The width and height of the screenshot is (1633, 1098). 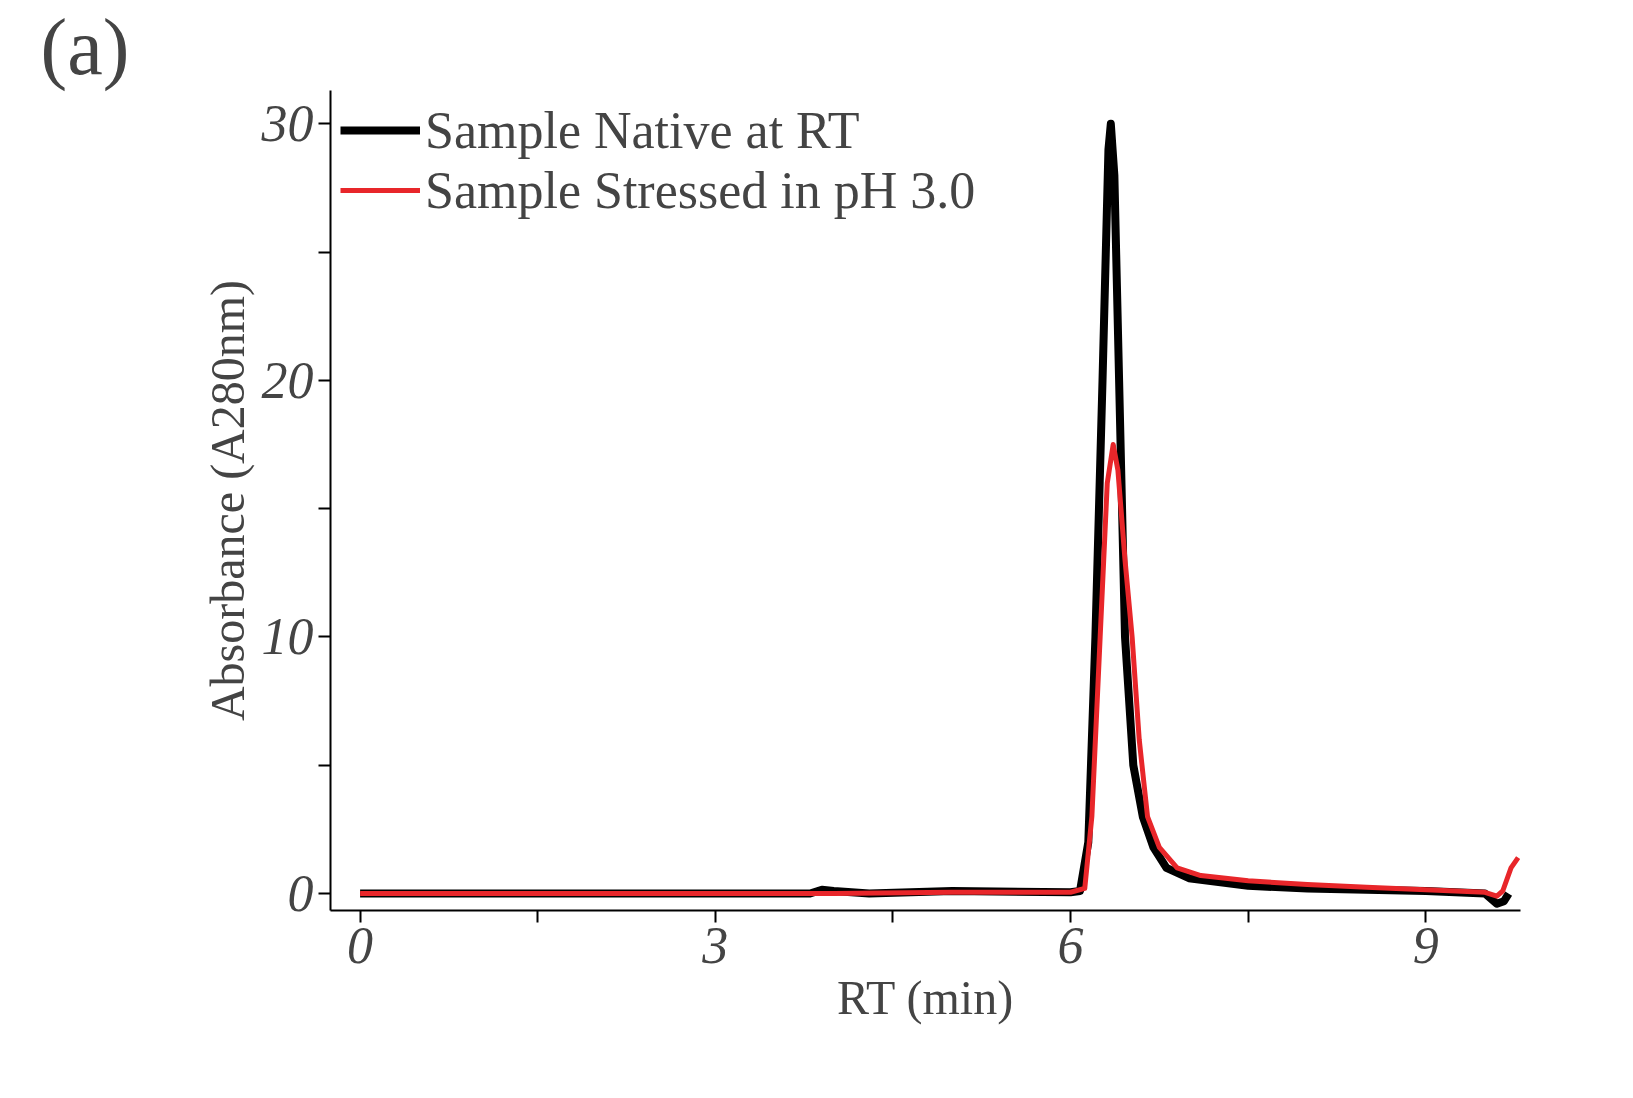 I want to click on y-tick-label: 0, so click(x=300, y=894).